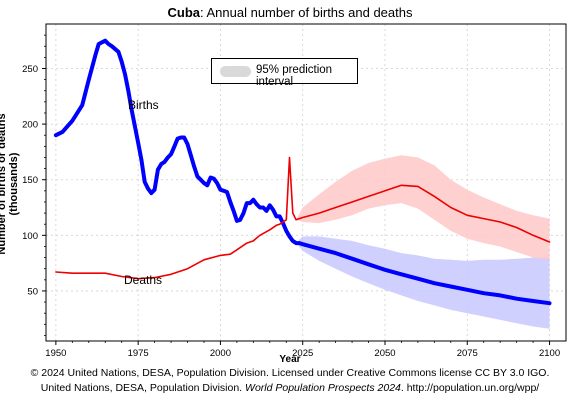 The height and width of the screenshot is (400, 580). I want to click on chart-title: Cuba: Annual number of births and deaths, so click(290, 12).